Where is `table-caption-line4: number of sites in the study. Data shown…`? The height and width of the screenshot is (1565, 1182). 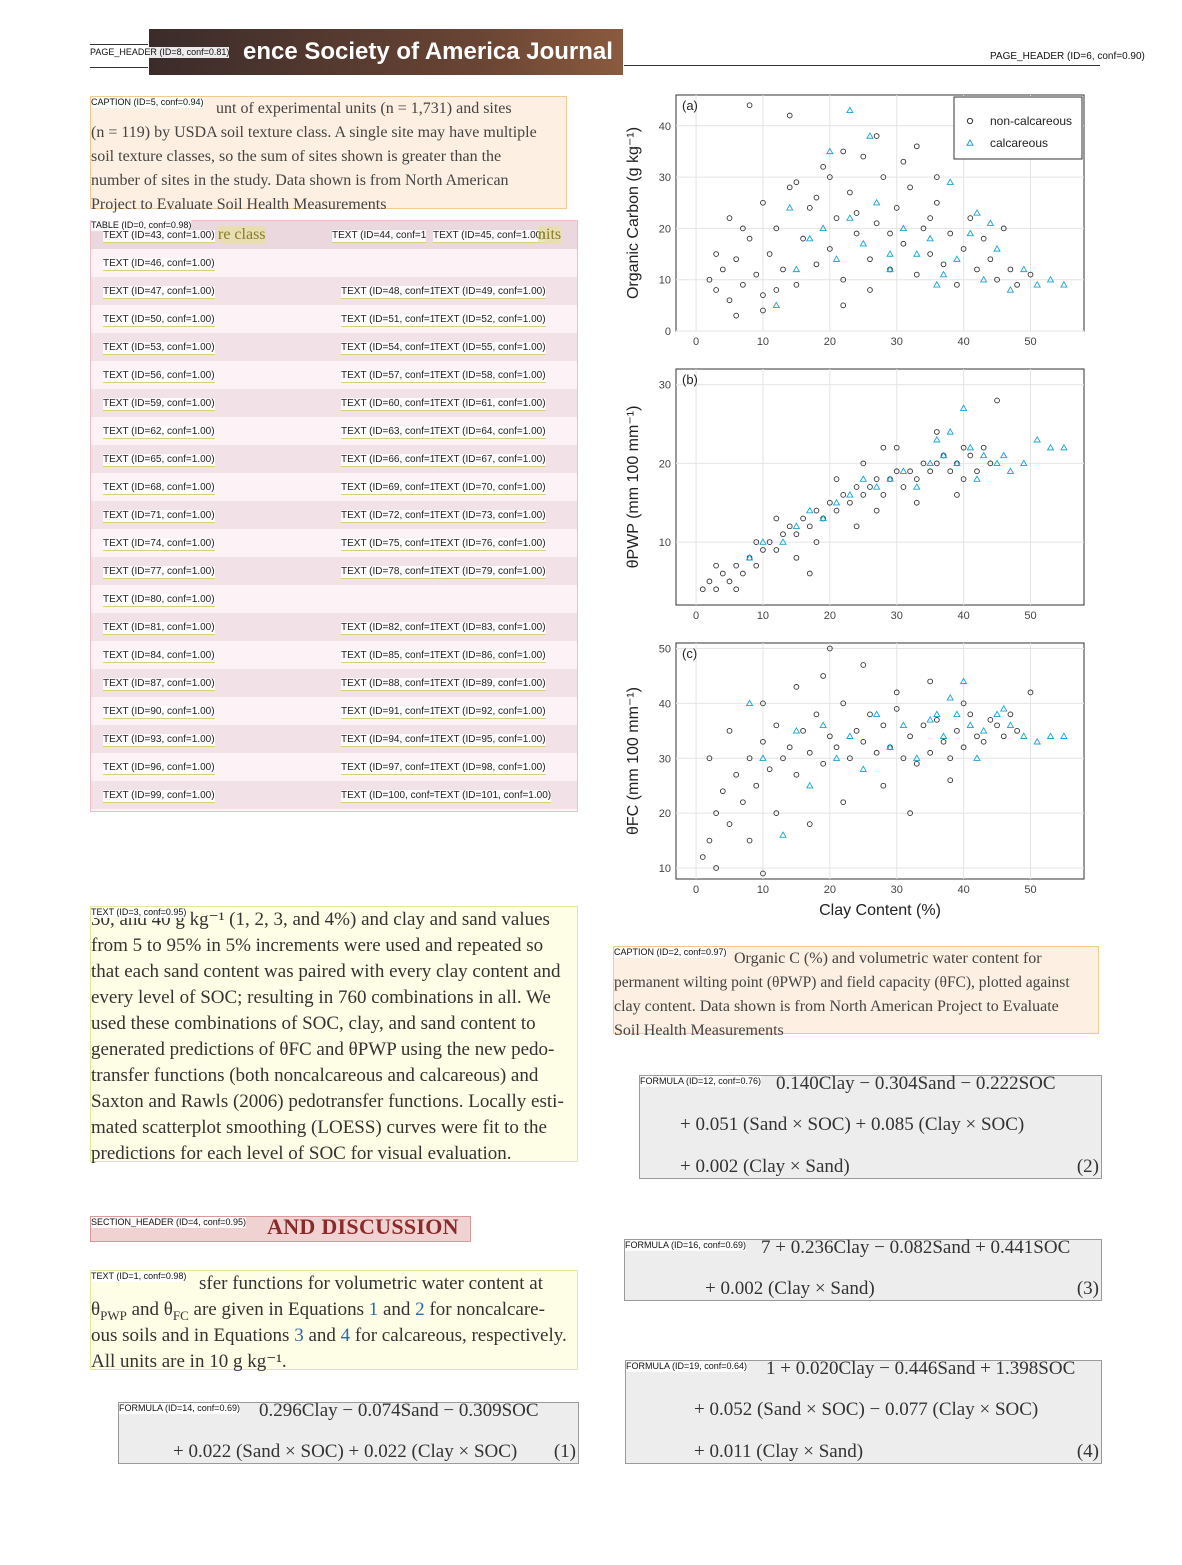
table-caption-line4: number of sites in the study. Data shown… is located at coordinates (300, 180).